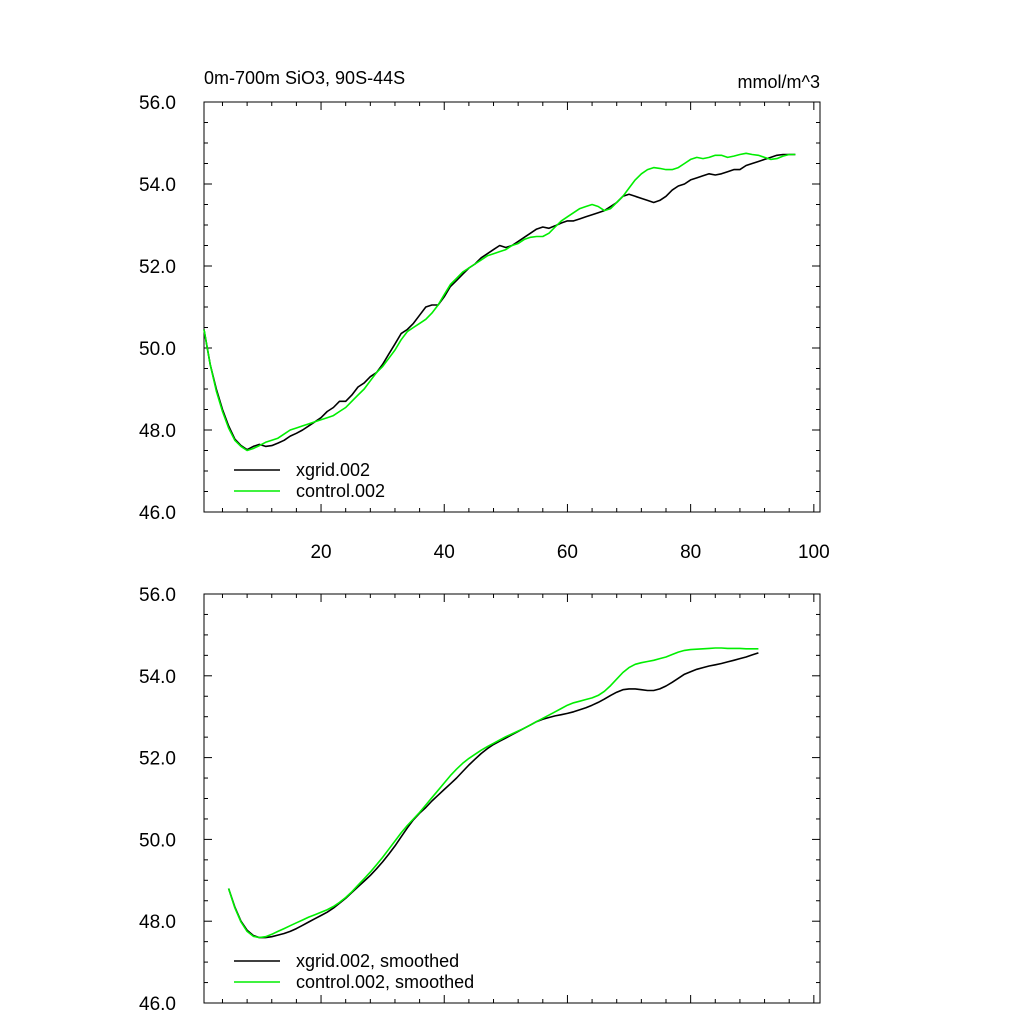 This screenshot has width=1024, height=1029. Describe the element at coordinates (377, 961) in the screenshot. I see `legend-label: xgrid.002, smoothed` at that location.